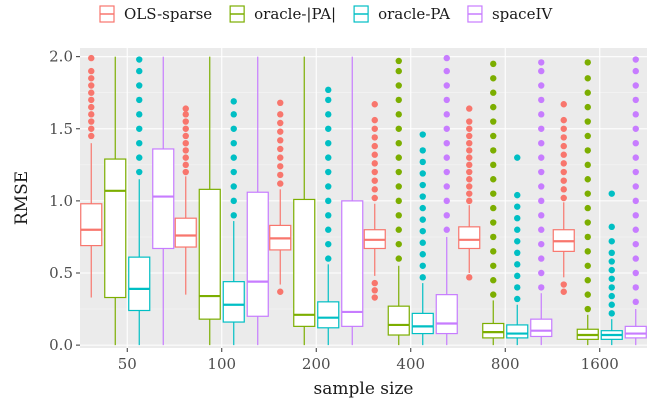 This screenshot has height=406, width=662. Describe the element at coordinates (127, 364) in the screenshot. I see `x-tick-label: 50` at that location.